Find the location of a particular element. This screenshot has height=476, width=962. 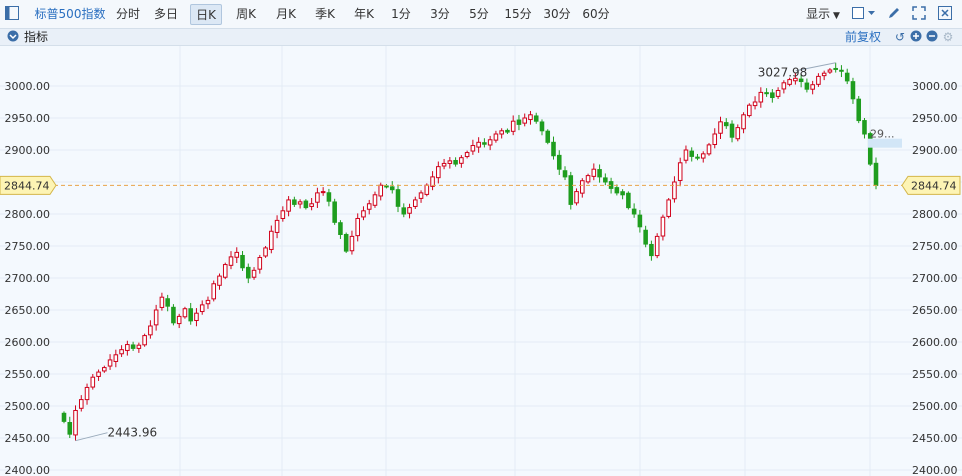

plus-circle-icon is located at coordinates (916, 37).